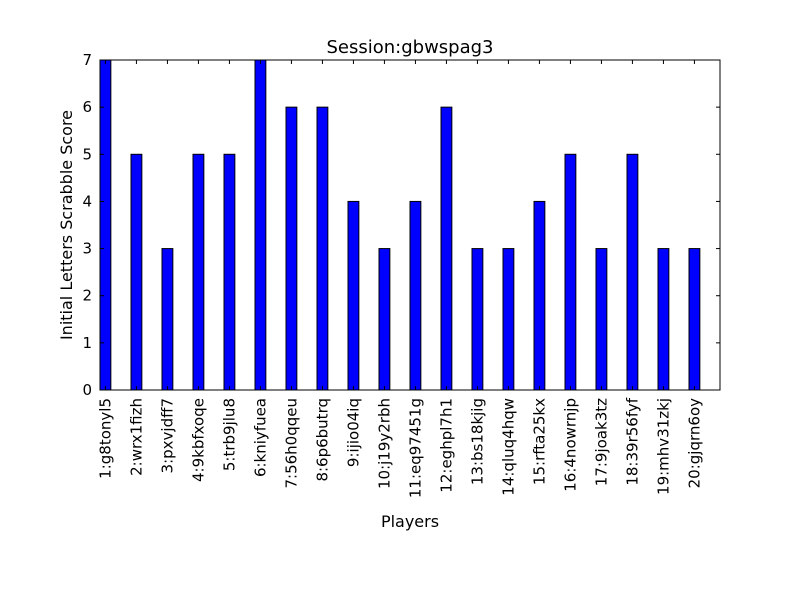 Image resolution: width=800 pixels, height=600 pixels. What do you see at coordinates (87, 107) in the screenshot?
I see `y-tick-label: 6` at bounding box center [87, 107].